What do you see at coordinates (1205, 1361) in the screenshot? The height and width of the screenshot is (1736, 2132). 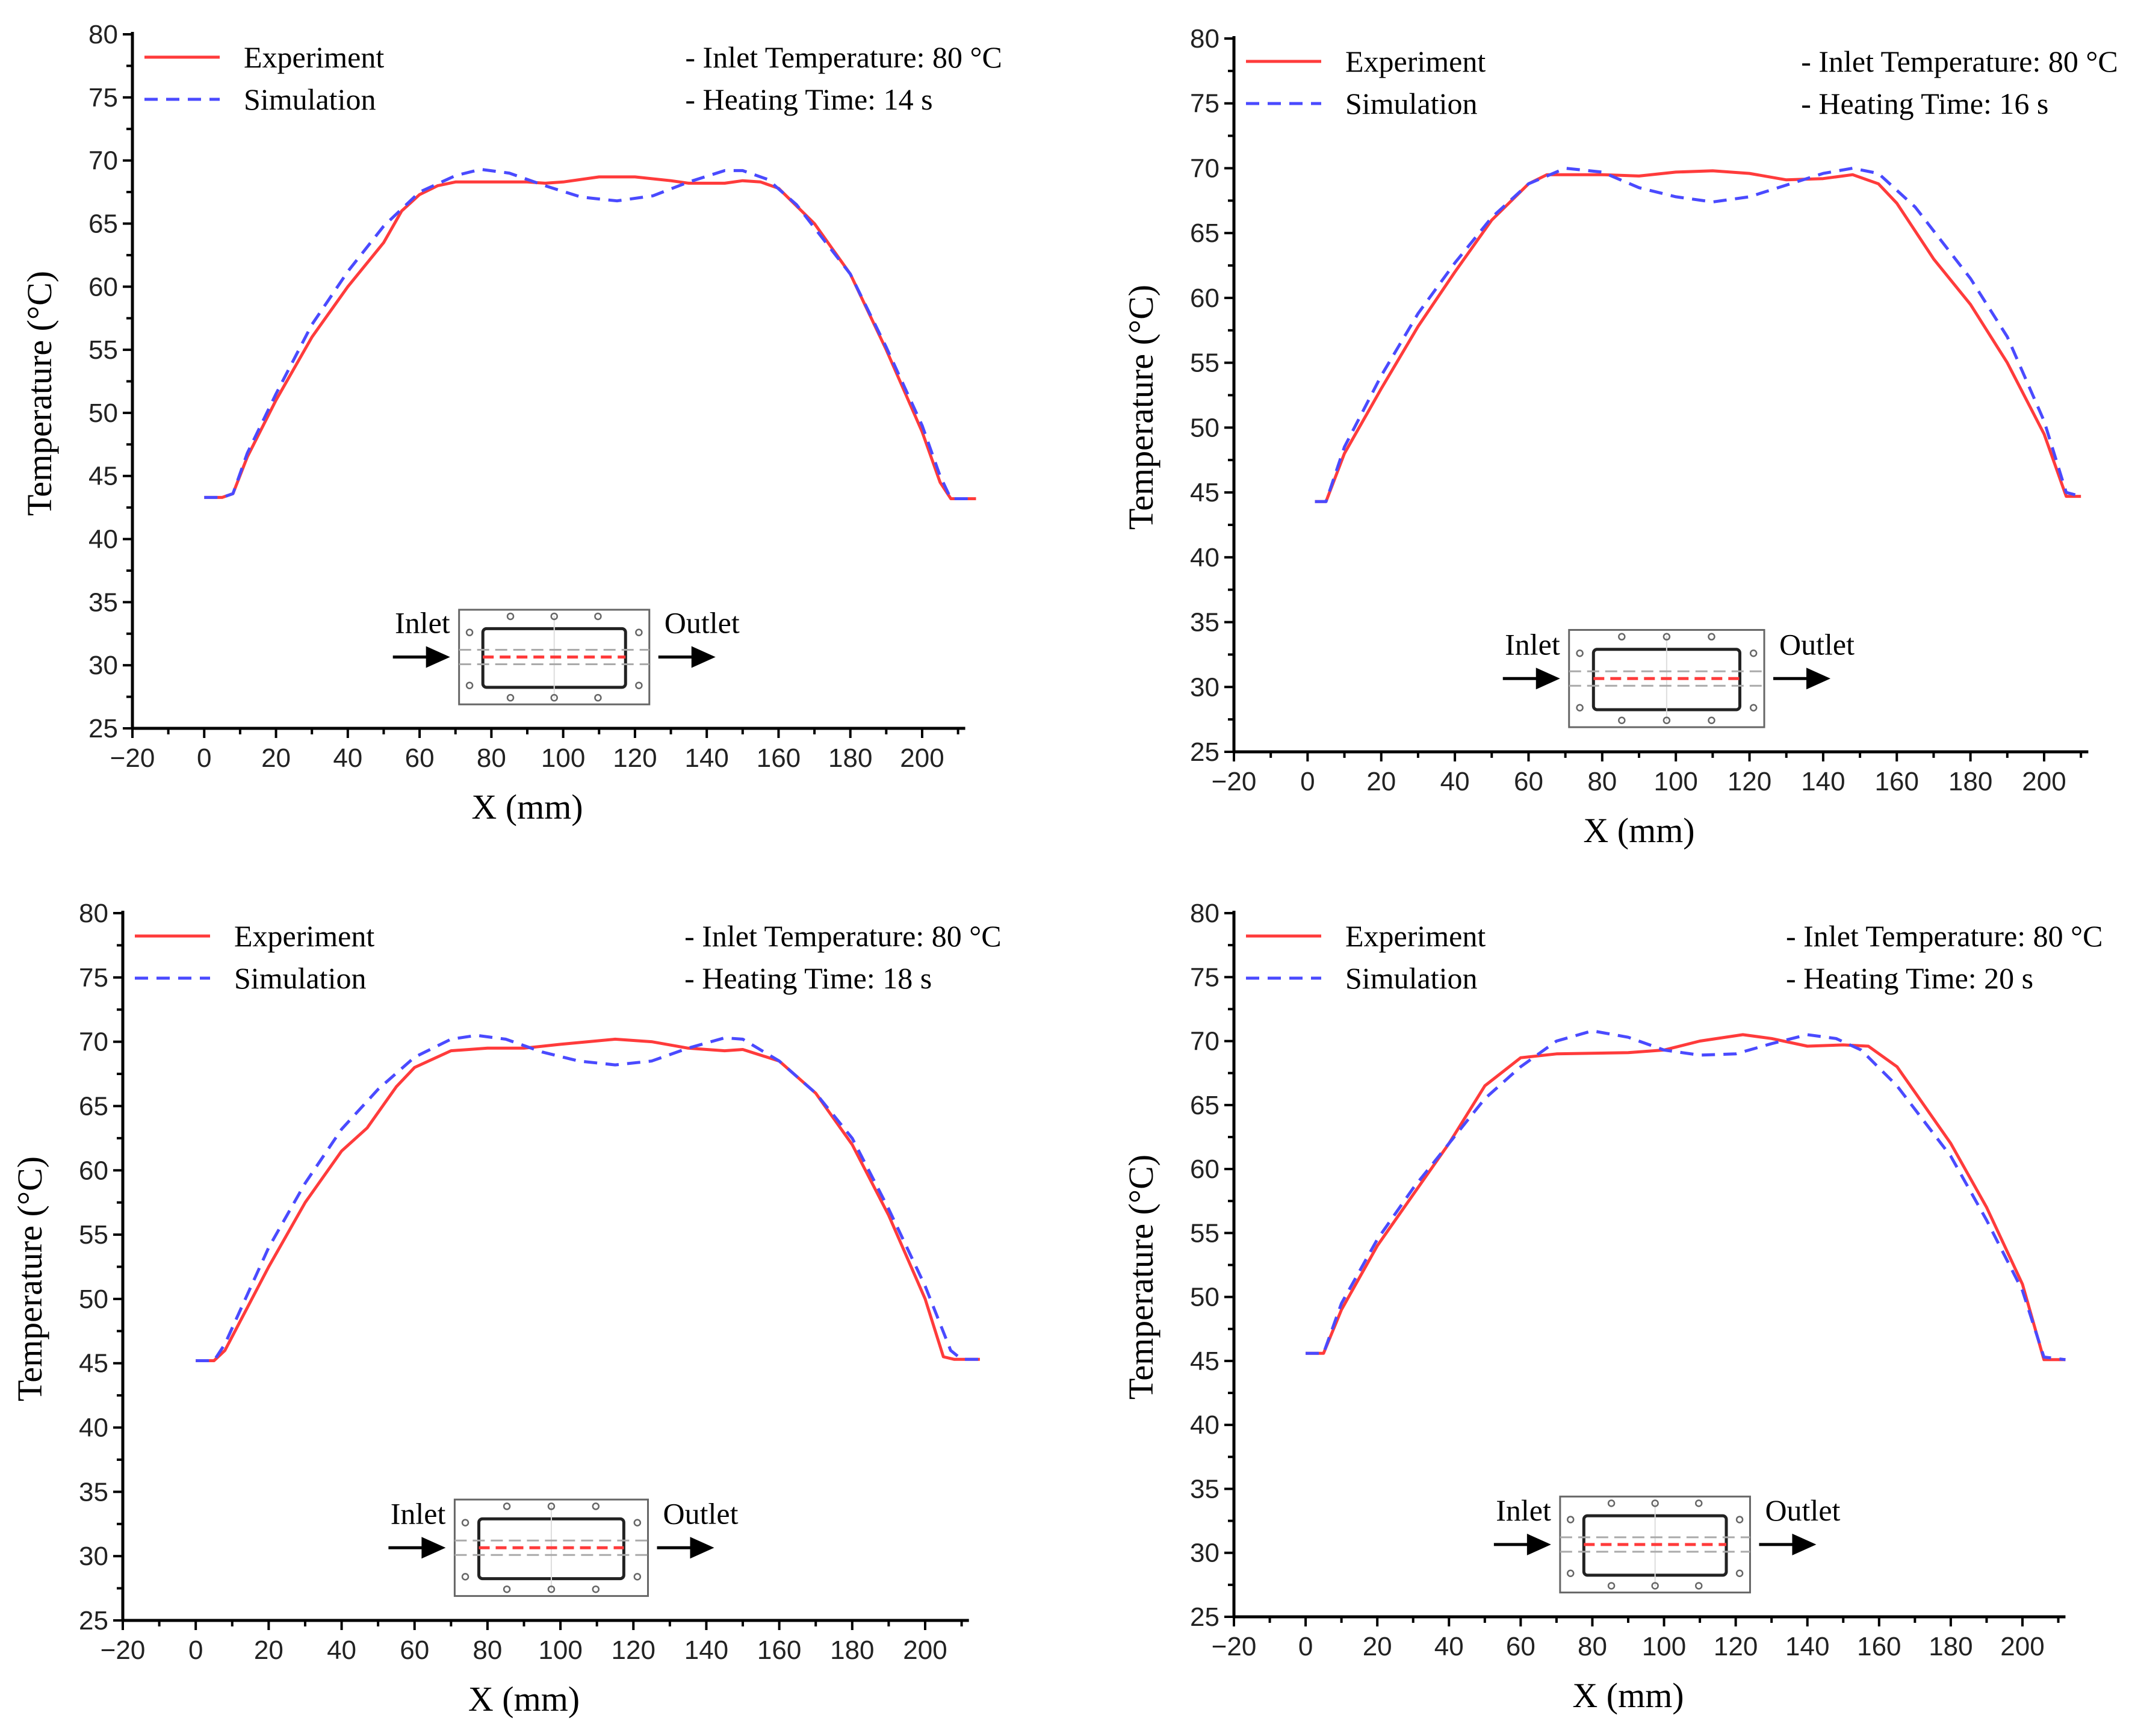 I see `y-tick-label: 45` at bounding box center [1205, 1361].